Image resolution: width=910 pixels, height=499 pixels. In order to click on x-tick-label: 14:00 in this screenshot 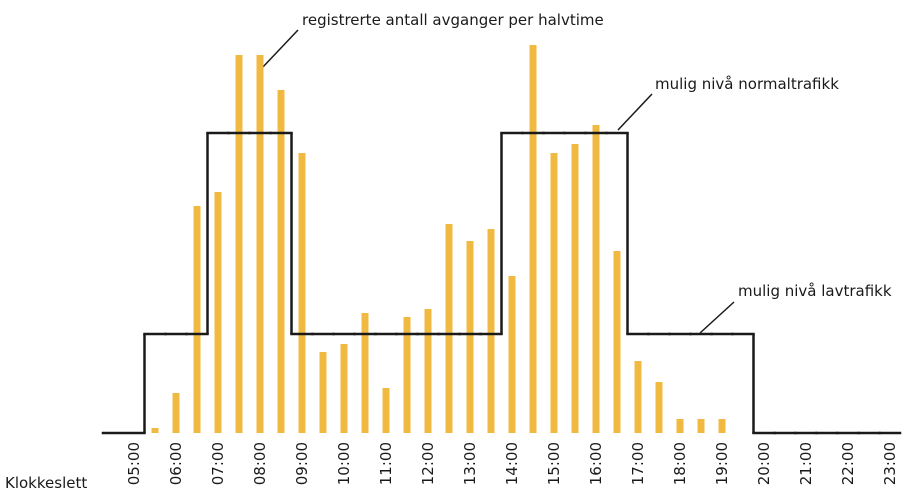, I will do `click(512, 463)`.